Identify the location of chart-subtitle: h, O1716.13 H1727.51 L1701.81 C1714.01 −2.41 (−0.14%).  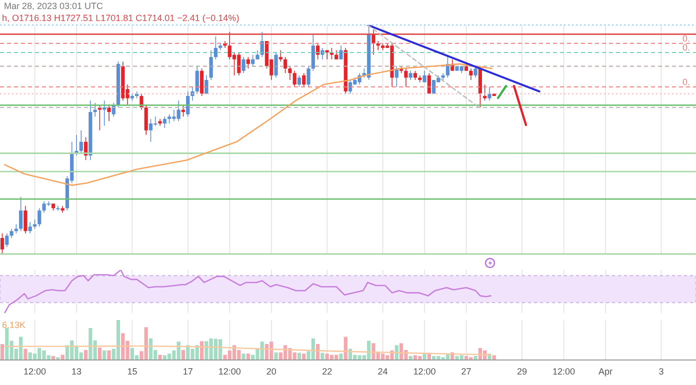
(121, 18).